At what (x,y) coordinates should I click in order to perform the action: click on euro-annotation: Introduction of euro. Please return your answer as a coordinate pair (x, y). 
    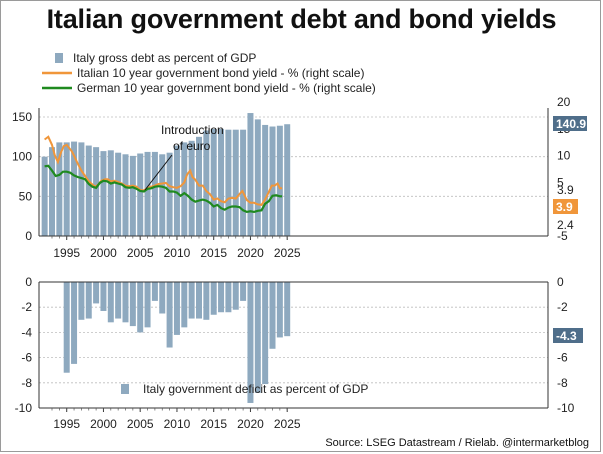
    Looking at the image, I should click on (184, 157).